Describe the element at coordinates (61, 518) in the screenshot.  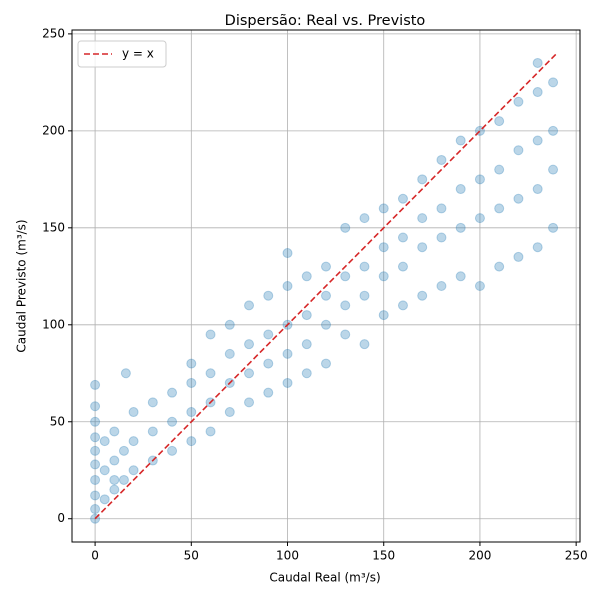
I see `y-tick-label: 0` at that location.